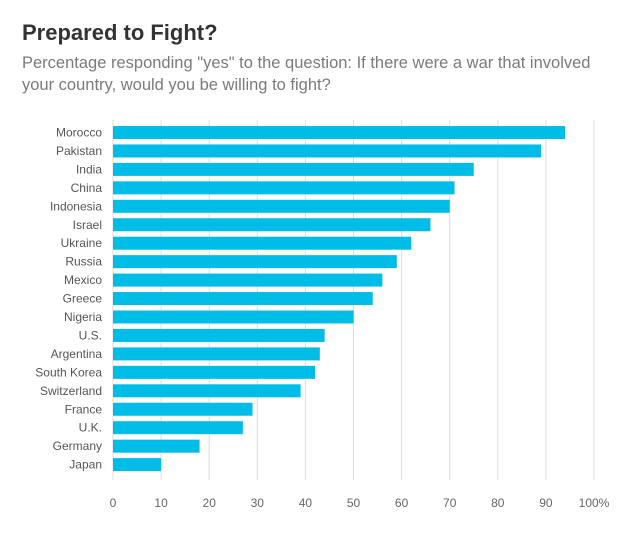 The height and width of the screenshot is (543, 640). Describe the element at coordinates (83, 280) in the screenshot. I see `category-label-mexico: Mexico` at that location.